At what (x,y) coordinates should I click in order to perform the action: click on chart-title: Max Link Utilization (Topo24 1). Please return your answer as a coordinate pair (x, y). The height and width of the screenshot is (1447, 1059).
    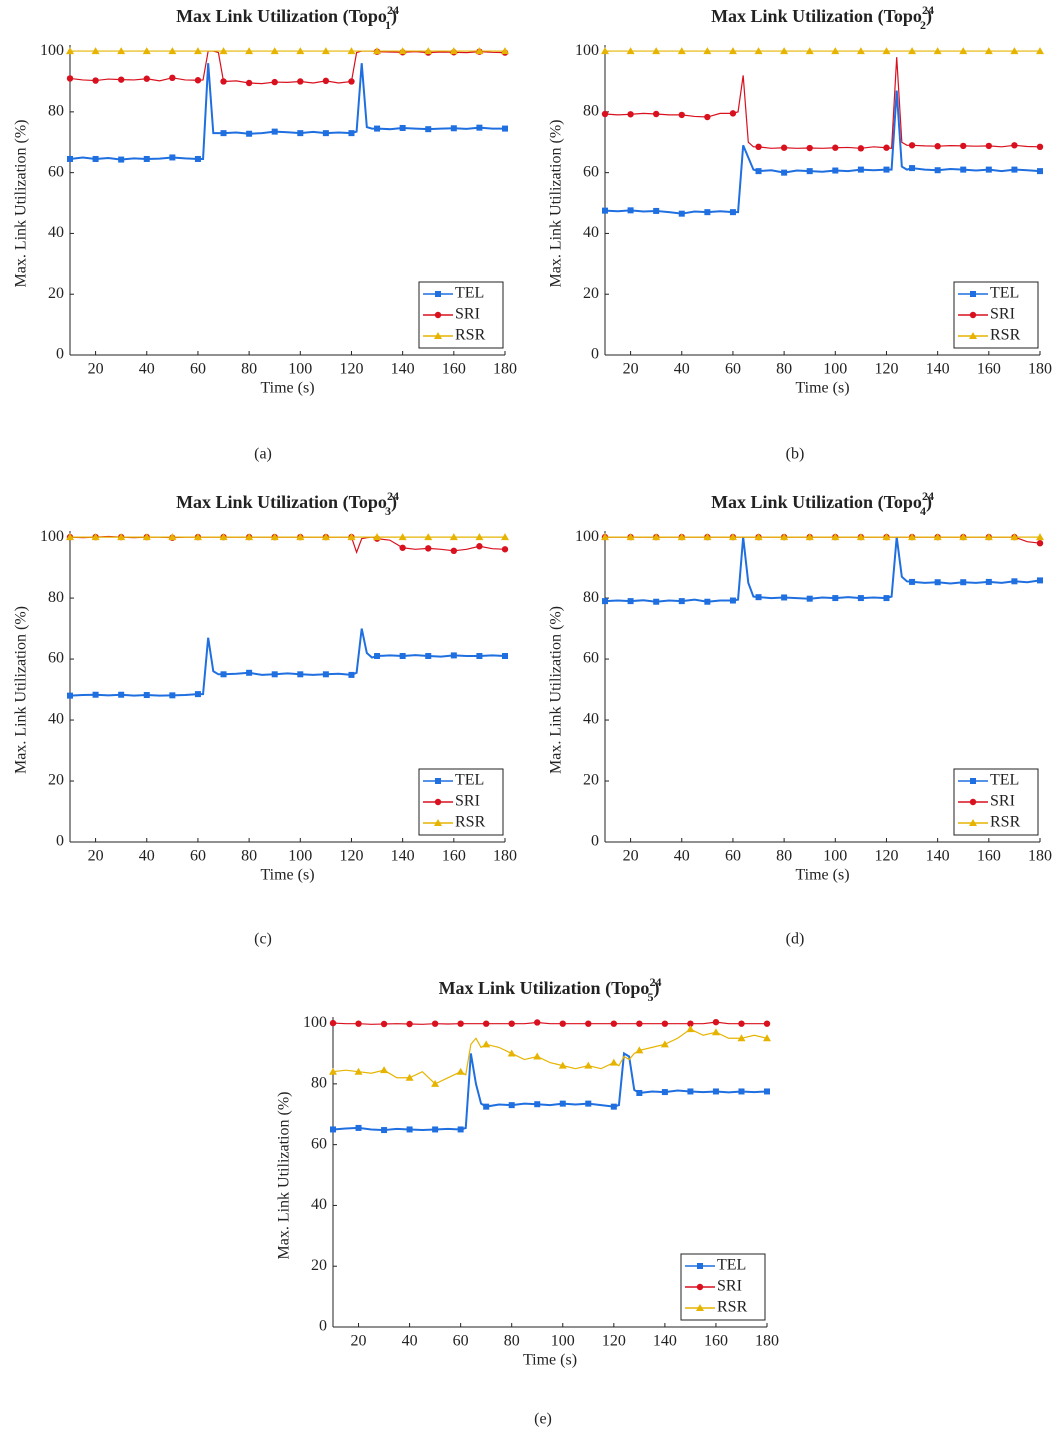
    Looking at the image, I should click on (287, 17).